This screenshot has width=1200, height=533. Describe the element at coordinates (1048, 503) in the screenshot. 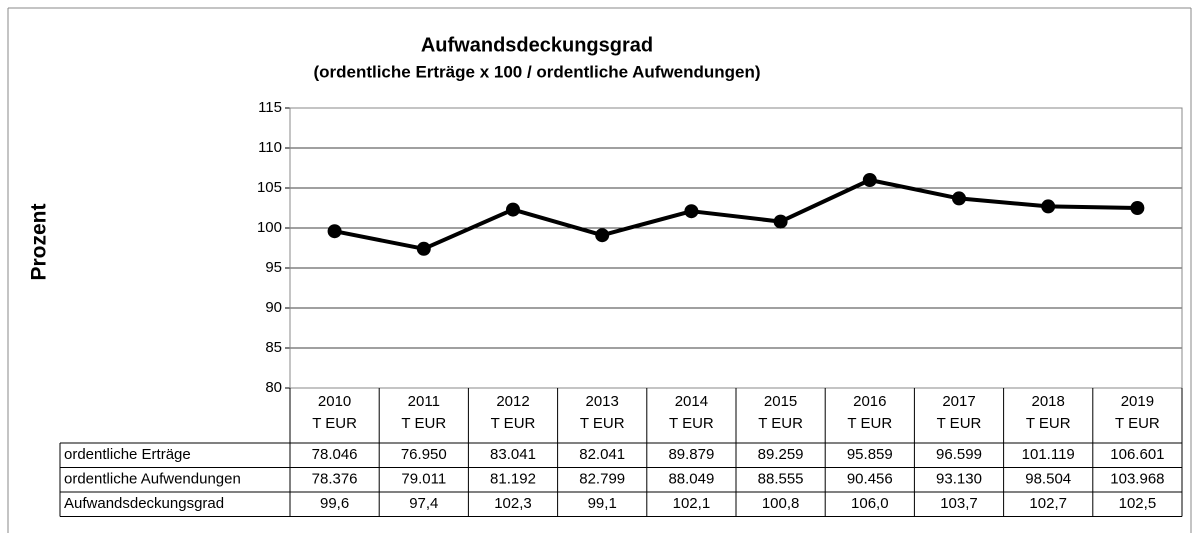

I see `table-cell: 102,7` at that location.